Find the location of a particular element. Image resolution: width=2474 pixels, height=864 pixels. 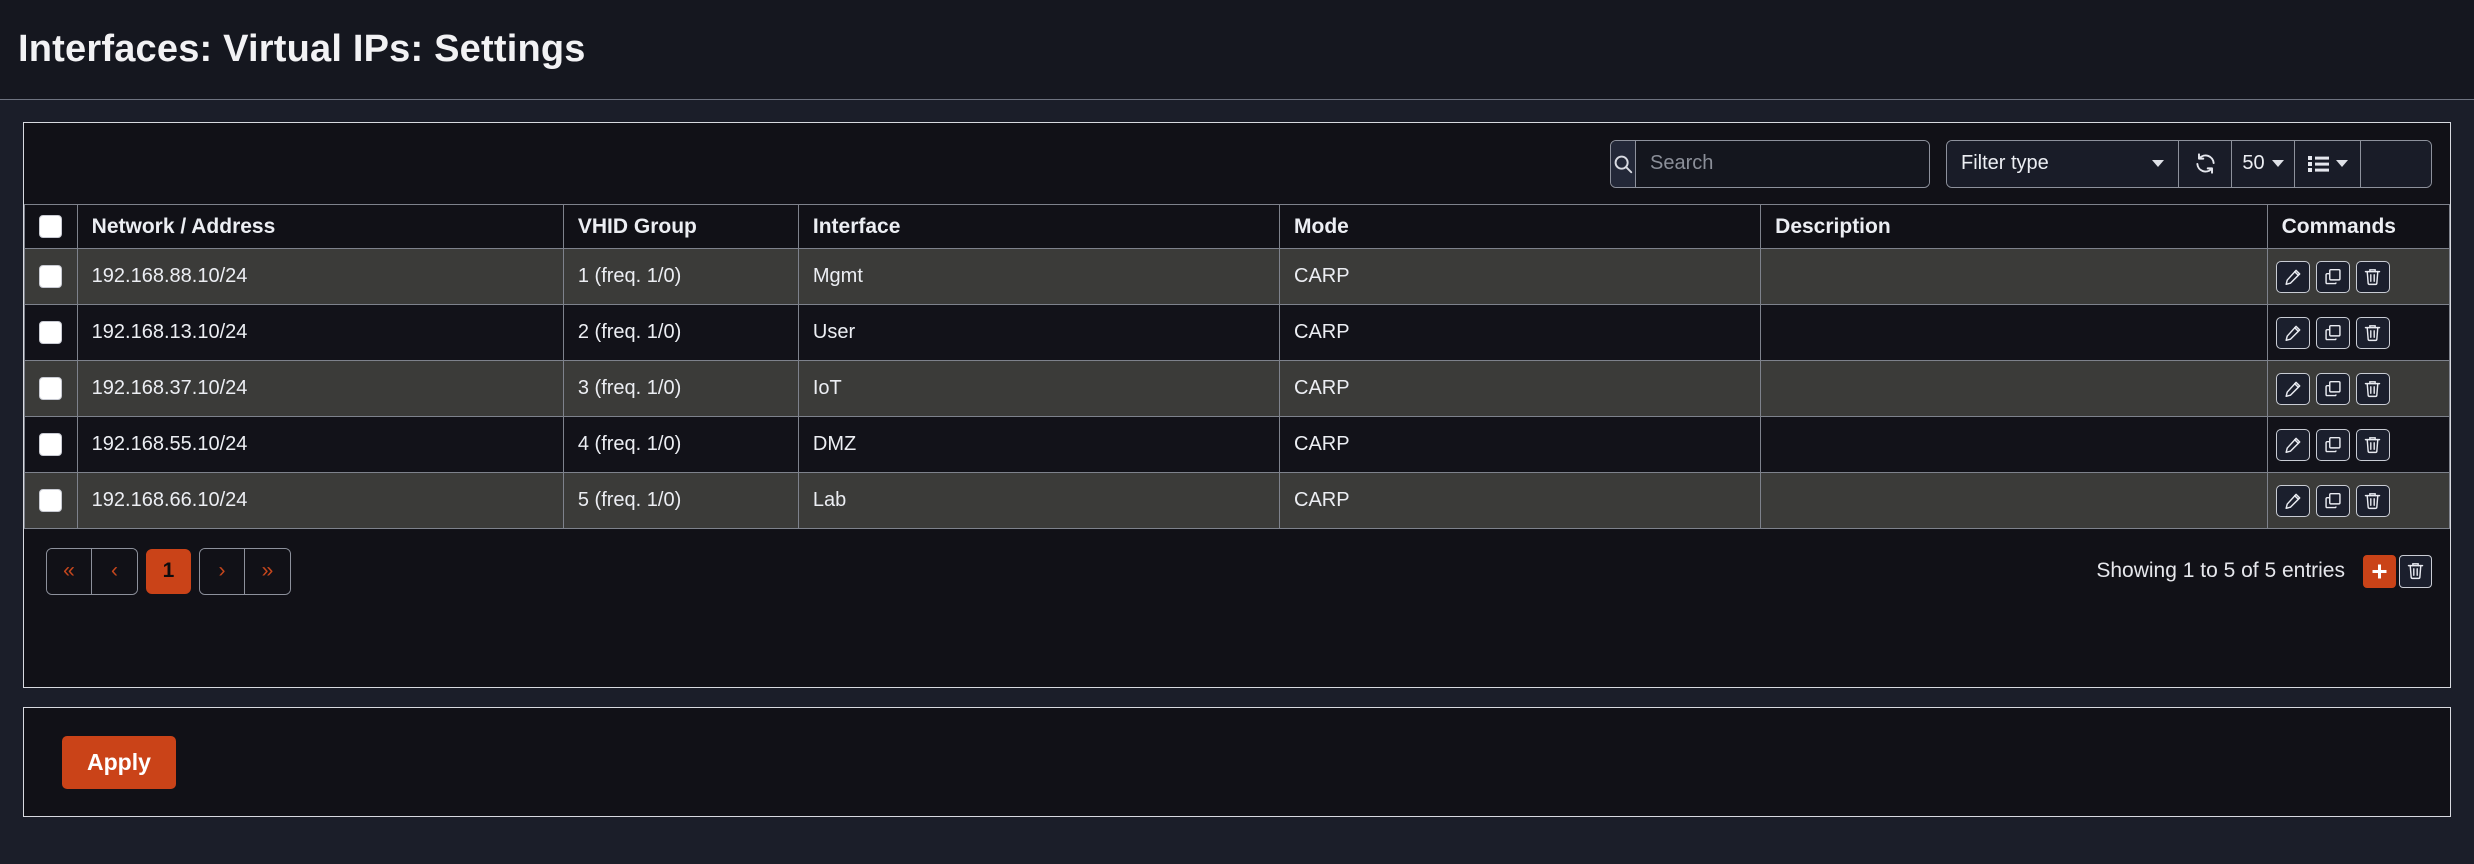

column-selector-dropdown is located at coordinates (2328, 163).